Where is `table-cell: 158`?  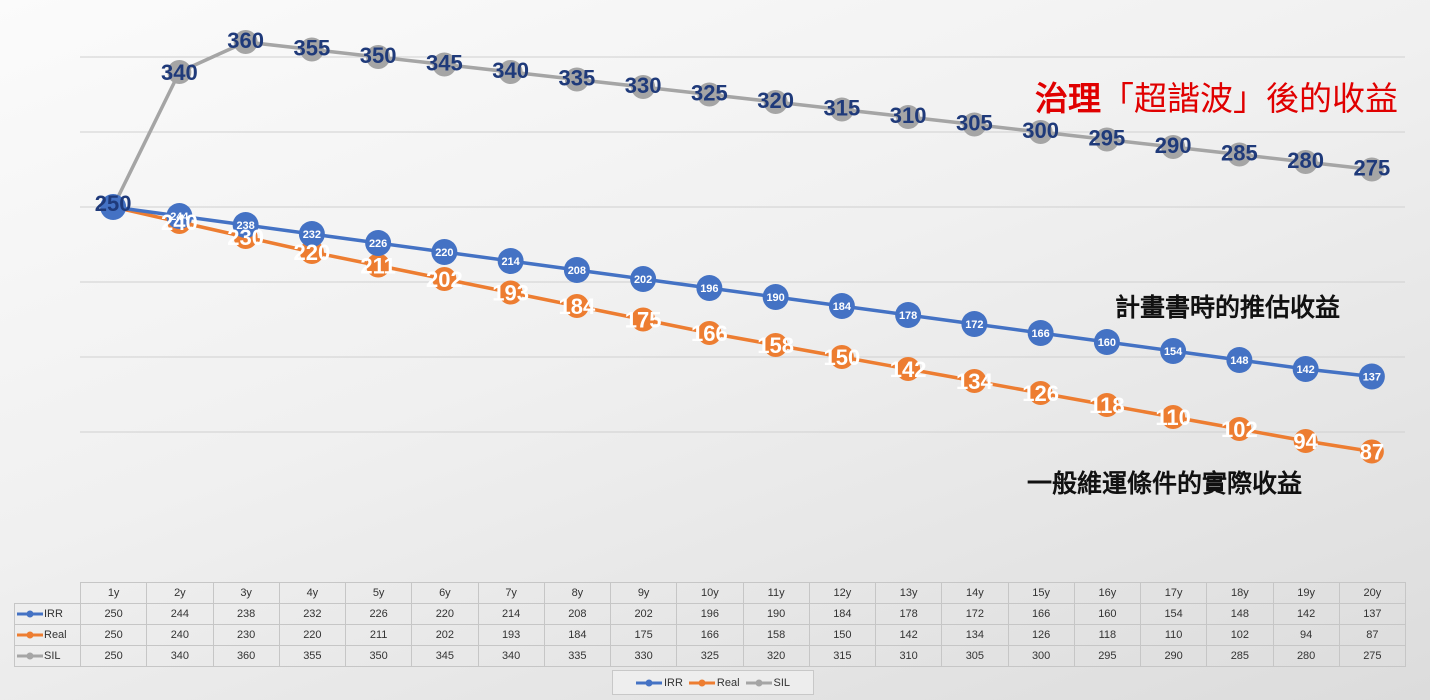
table-cell: 158 is located at coordinates (776, 635).